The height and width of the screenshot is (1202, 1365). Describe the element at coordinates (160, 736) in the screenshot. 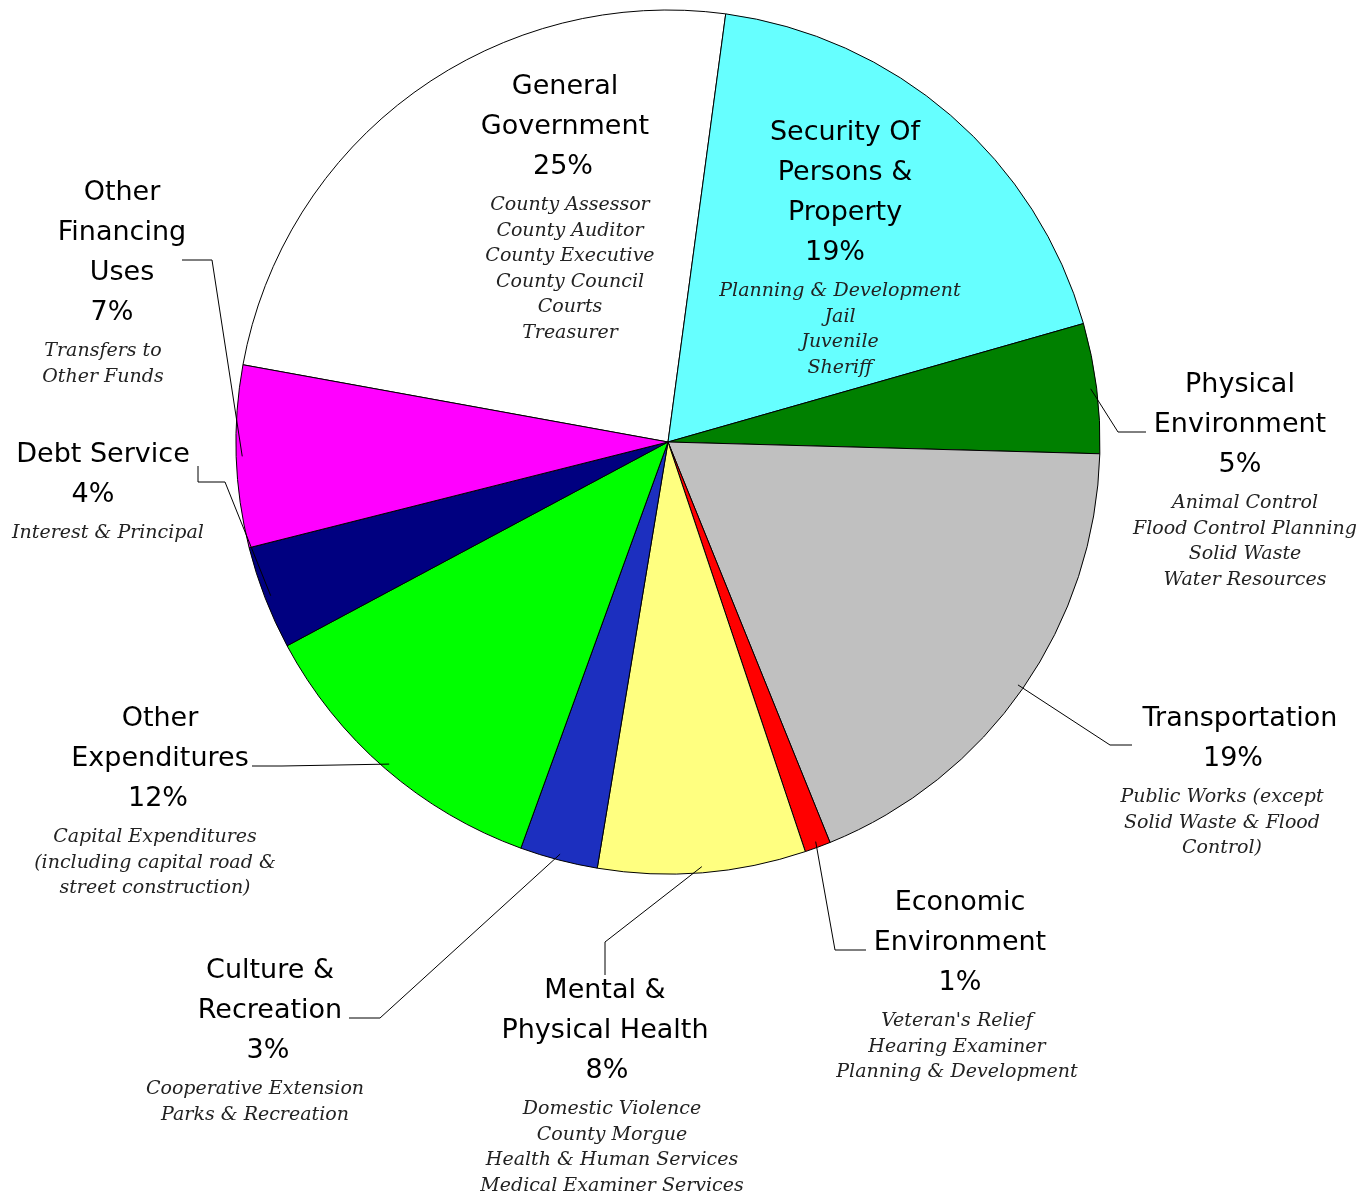

I see `slice-label: Other Expenditures` at that location.